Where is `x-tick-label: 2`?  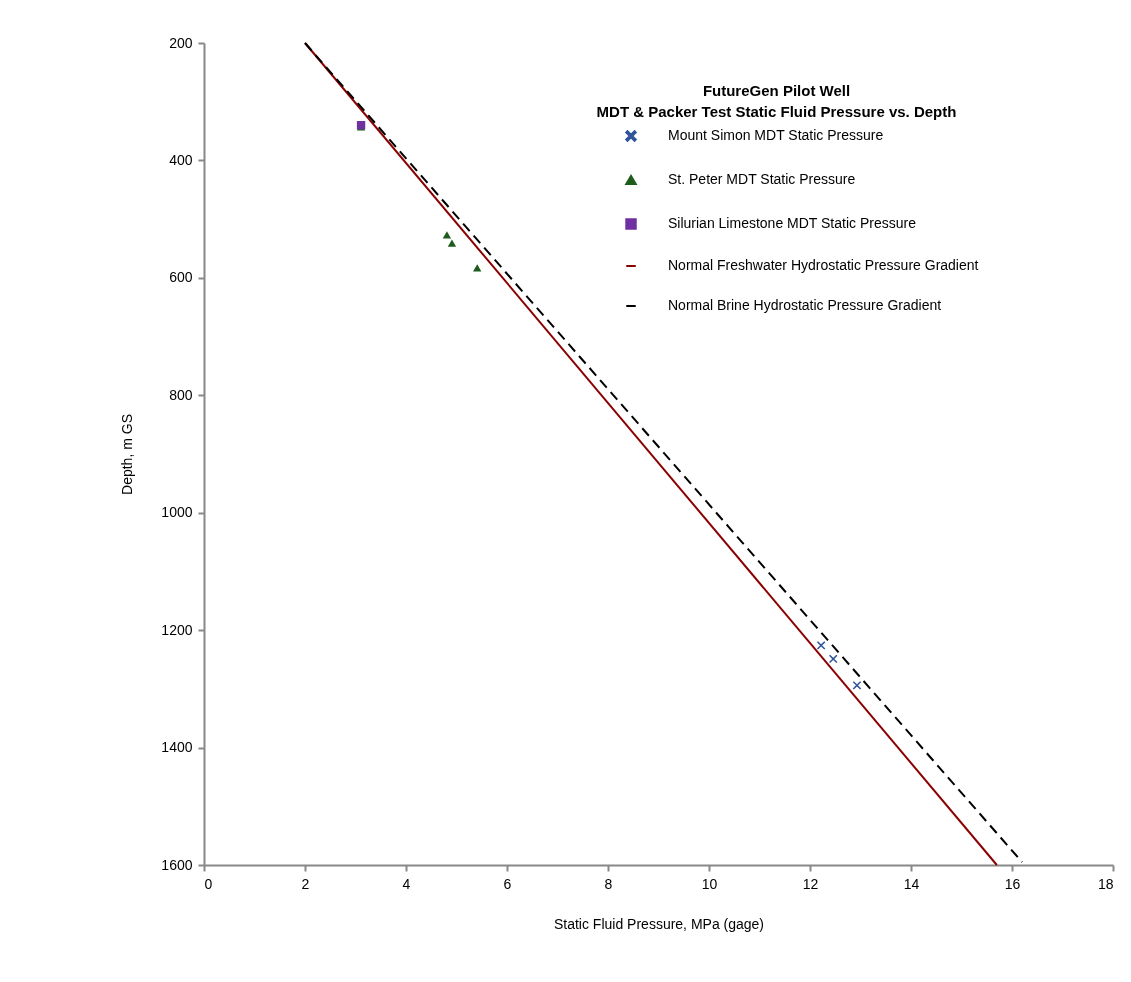
x-tick-label: 2 is located at coordinates (305, 883).